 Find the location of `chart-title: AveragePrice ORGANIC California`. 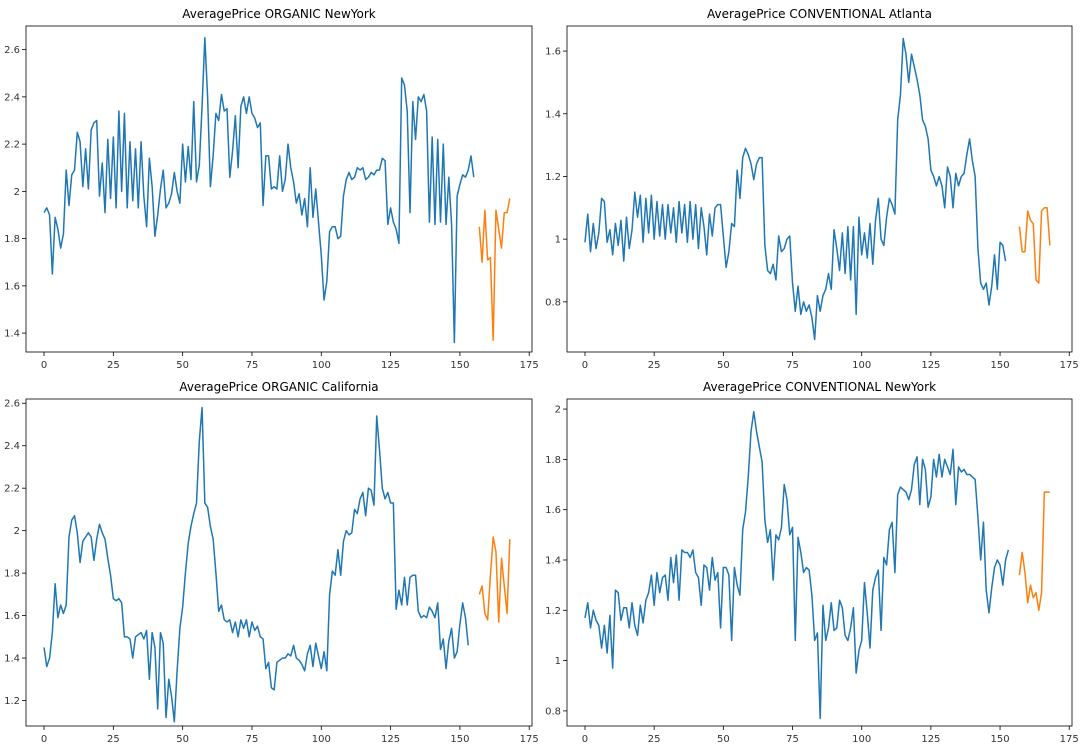

chart-title: AveragePrice ORGANIC California is located at coordinates (278, 387).